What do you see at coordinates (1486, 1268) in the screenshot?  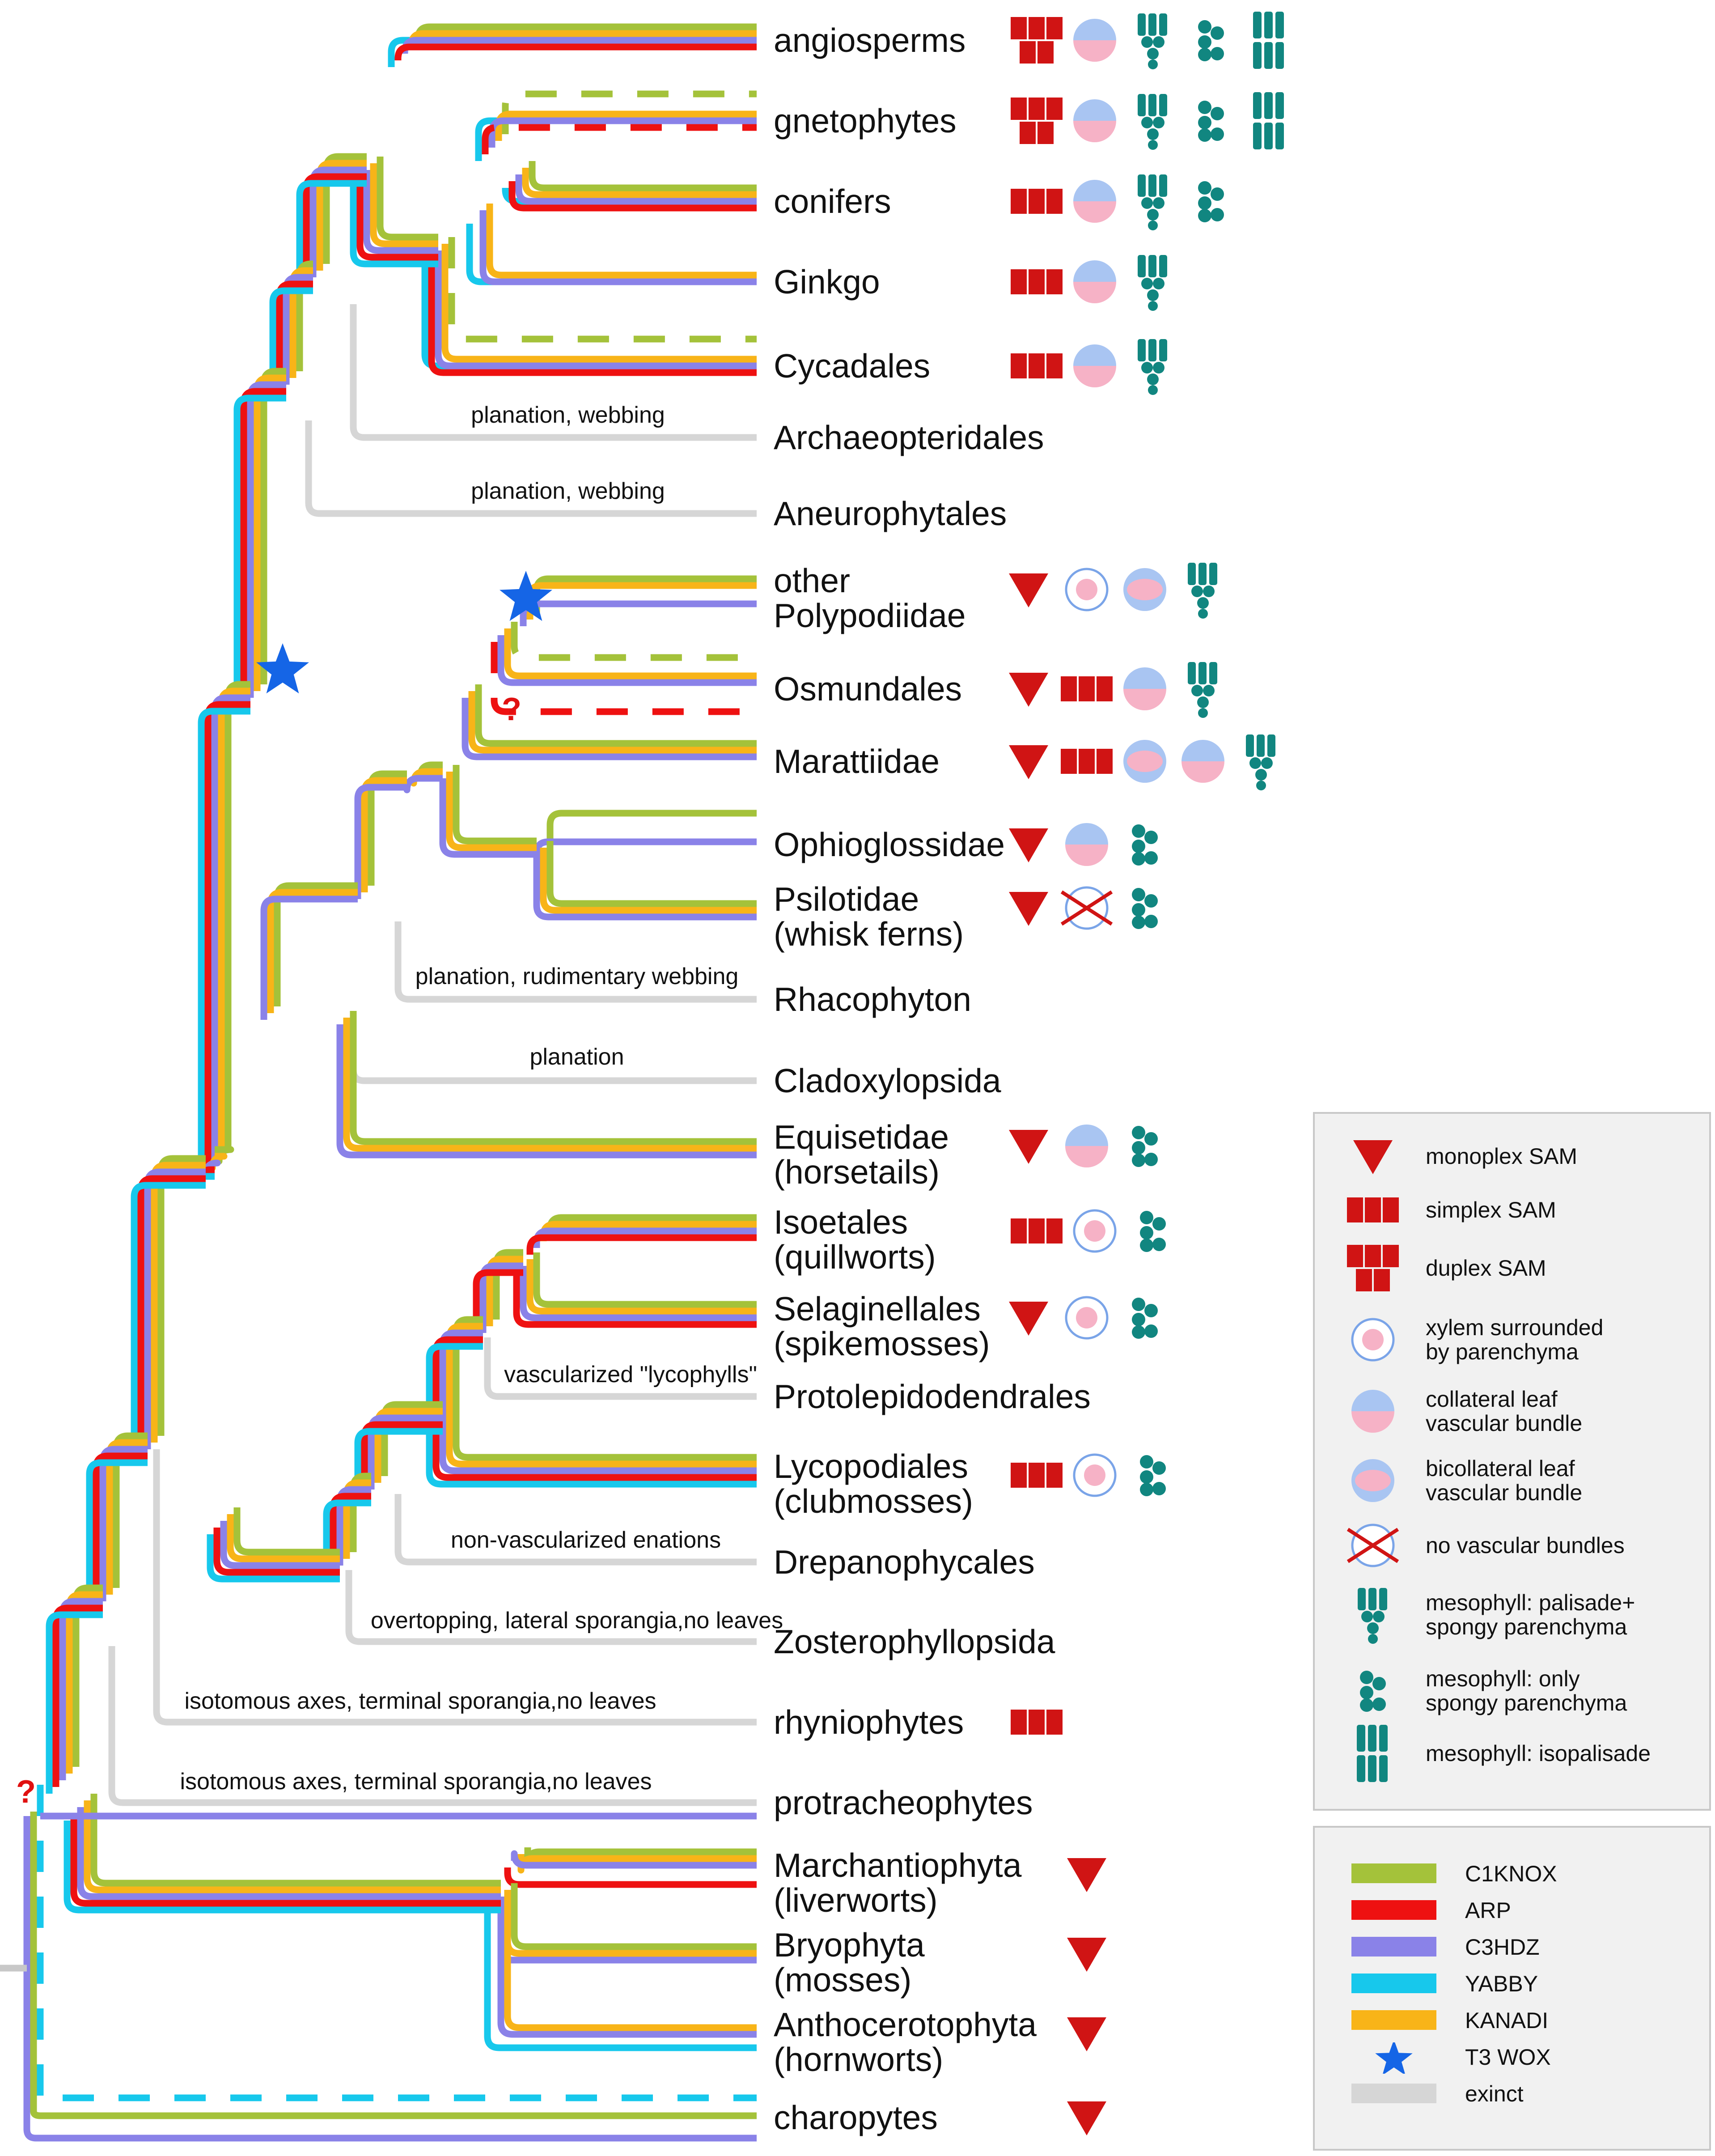 I see `legend-label-duplex: duplex SAM` at bounding box center [1486, 1268].